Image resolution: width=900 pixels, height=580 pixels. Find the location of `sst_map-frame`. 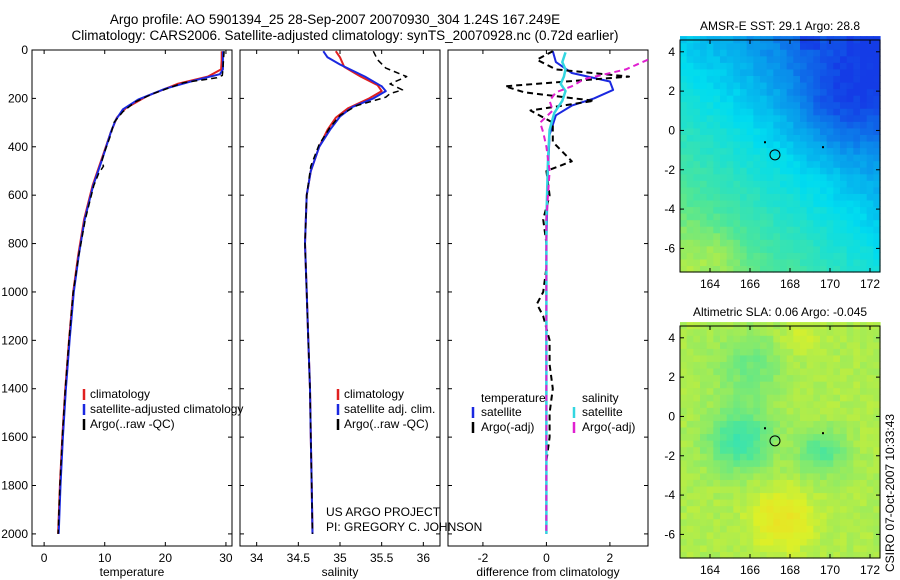

sst_map-frame is located at coordinates (780, 156).